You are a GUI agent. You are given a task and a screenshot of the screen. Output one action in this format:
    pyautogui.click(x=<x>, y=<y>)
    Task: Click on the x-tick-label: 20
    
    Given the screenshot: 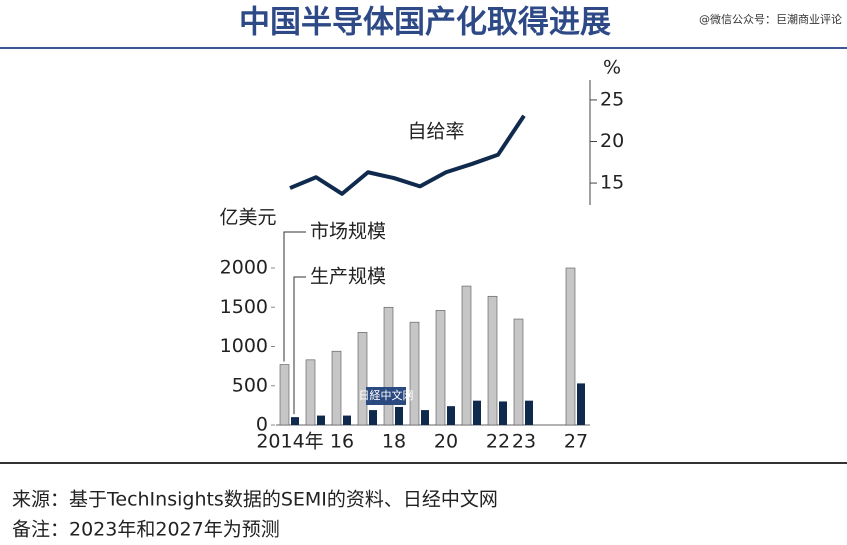 What is the action you would take?
    pyautogui.click(x=446, y=442)
    